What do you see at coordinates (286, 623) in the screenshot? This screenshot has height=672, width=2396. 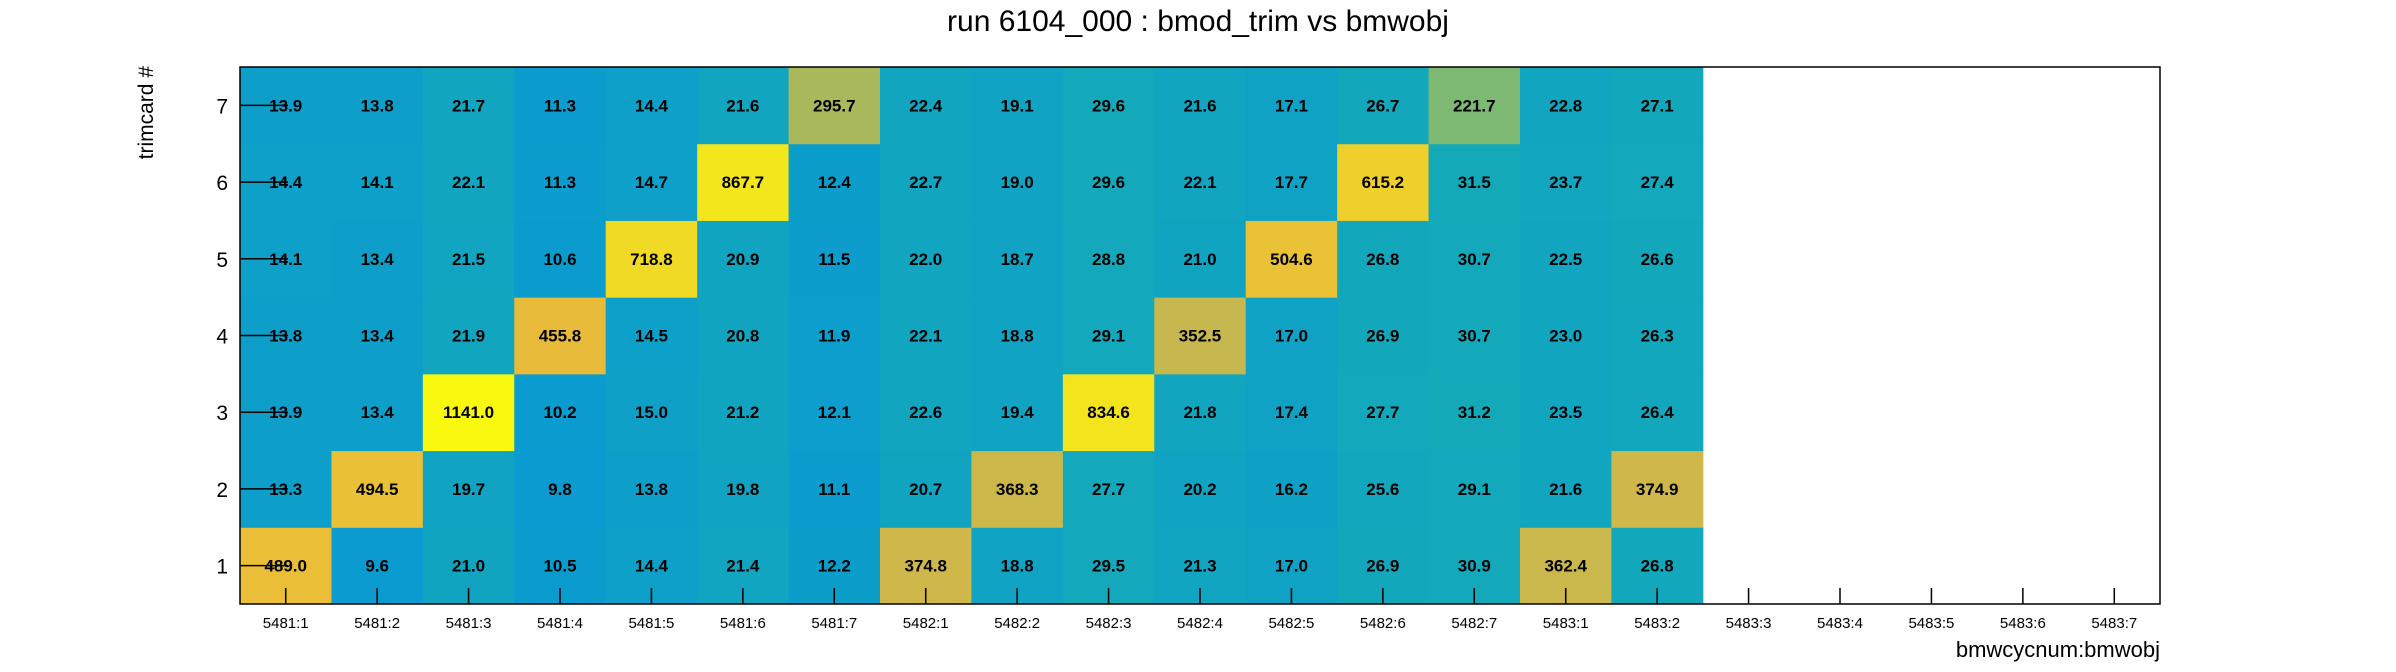 I see `x-tick-label: 5481:1` at bounding box center [286, 623].